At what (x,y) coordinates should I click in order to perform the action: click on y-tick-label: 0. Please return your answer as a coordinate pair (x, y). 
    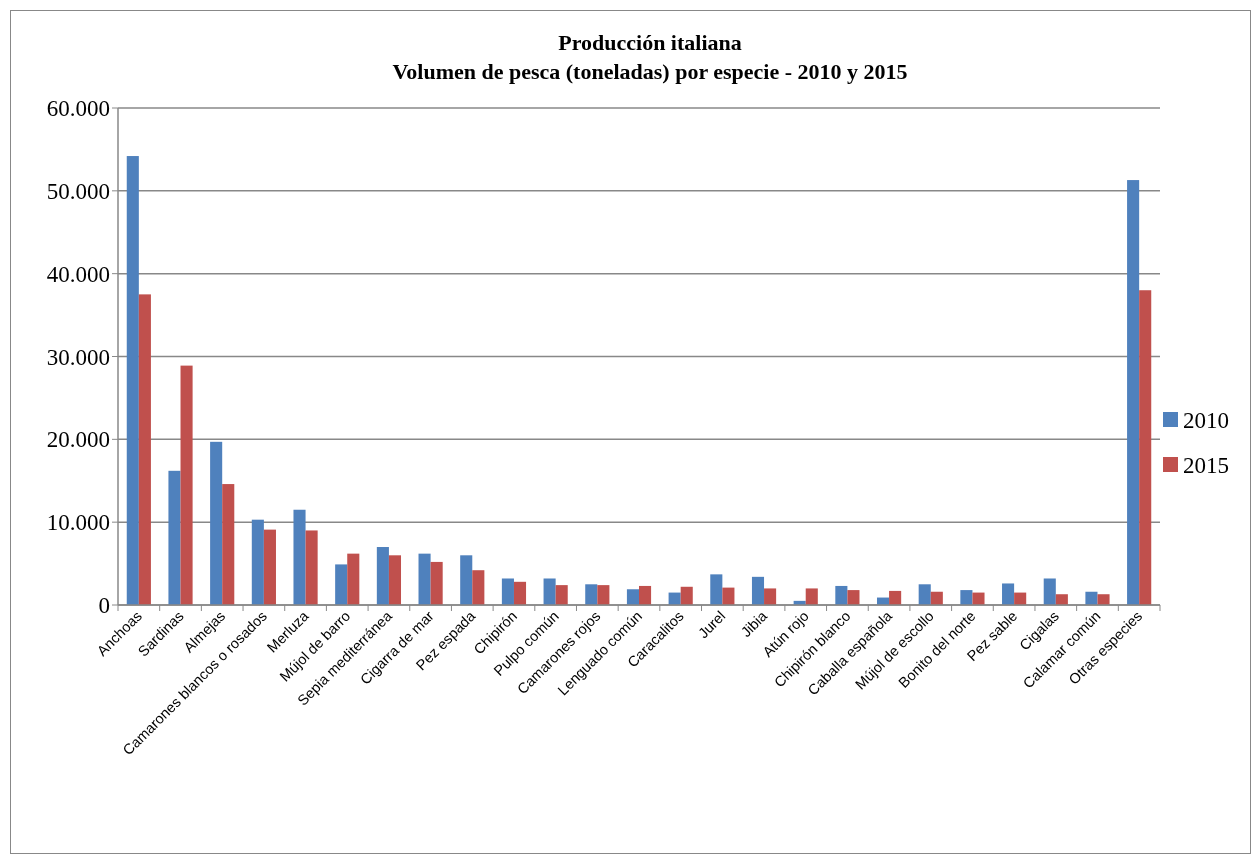
    Looking at the image, I should click on (104, 606).